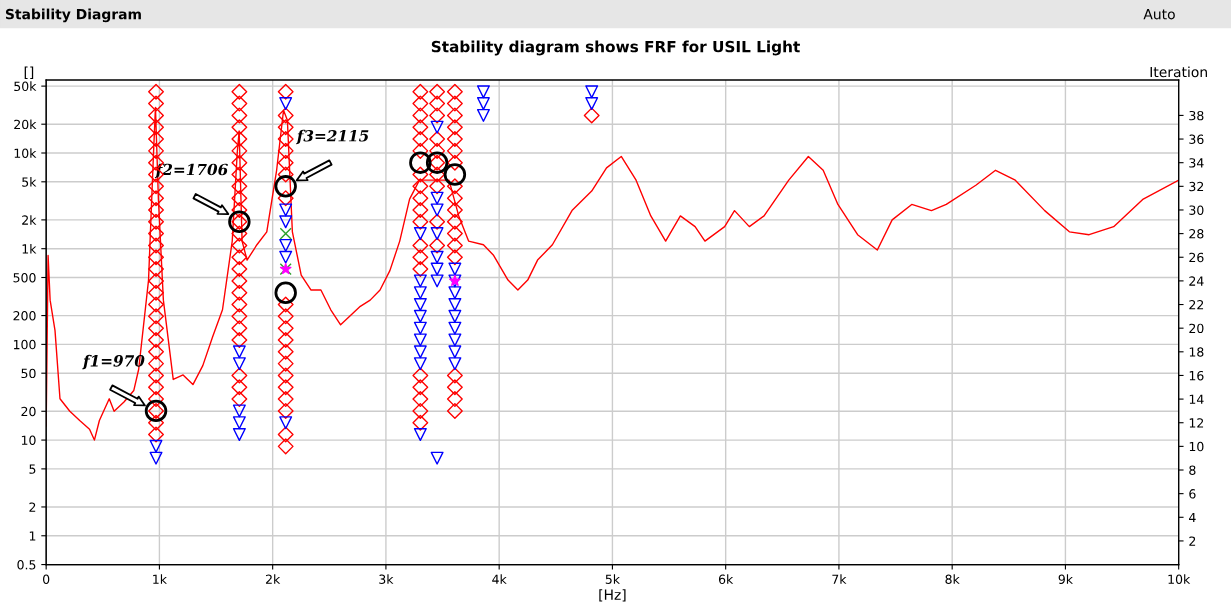 The width and height of the screenshot is (1231, 615). I want to click on x-tick-label: 7k, so click(839, 579).